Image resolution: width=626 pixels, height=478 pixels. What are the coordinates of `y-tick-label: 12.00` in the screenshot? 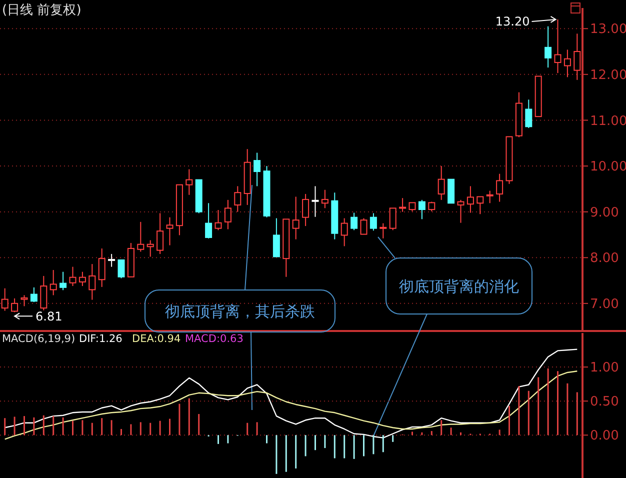 It's located at (608, 75).